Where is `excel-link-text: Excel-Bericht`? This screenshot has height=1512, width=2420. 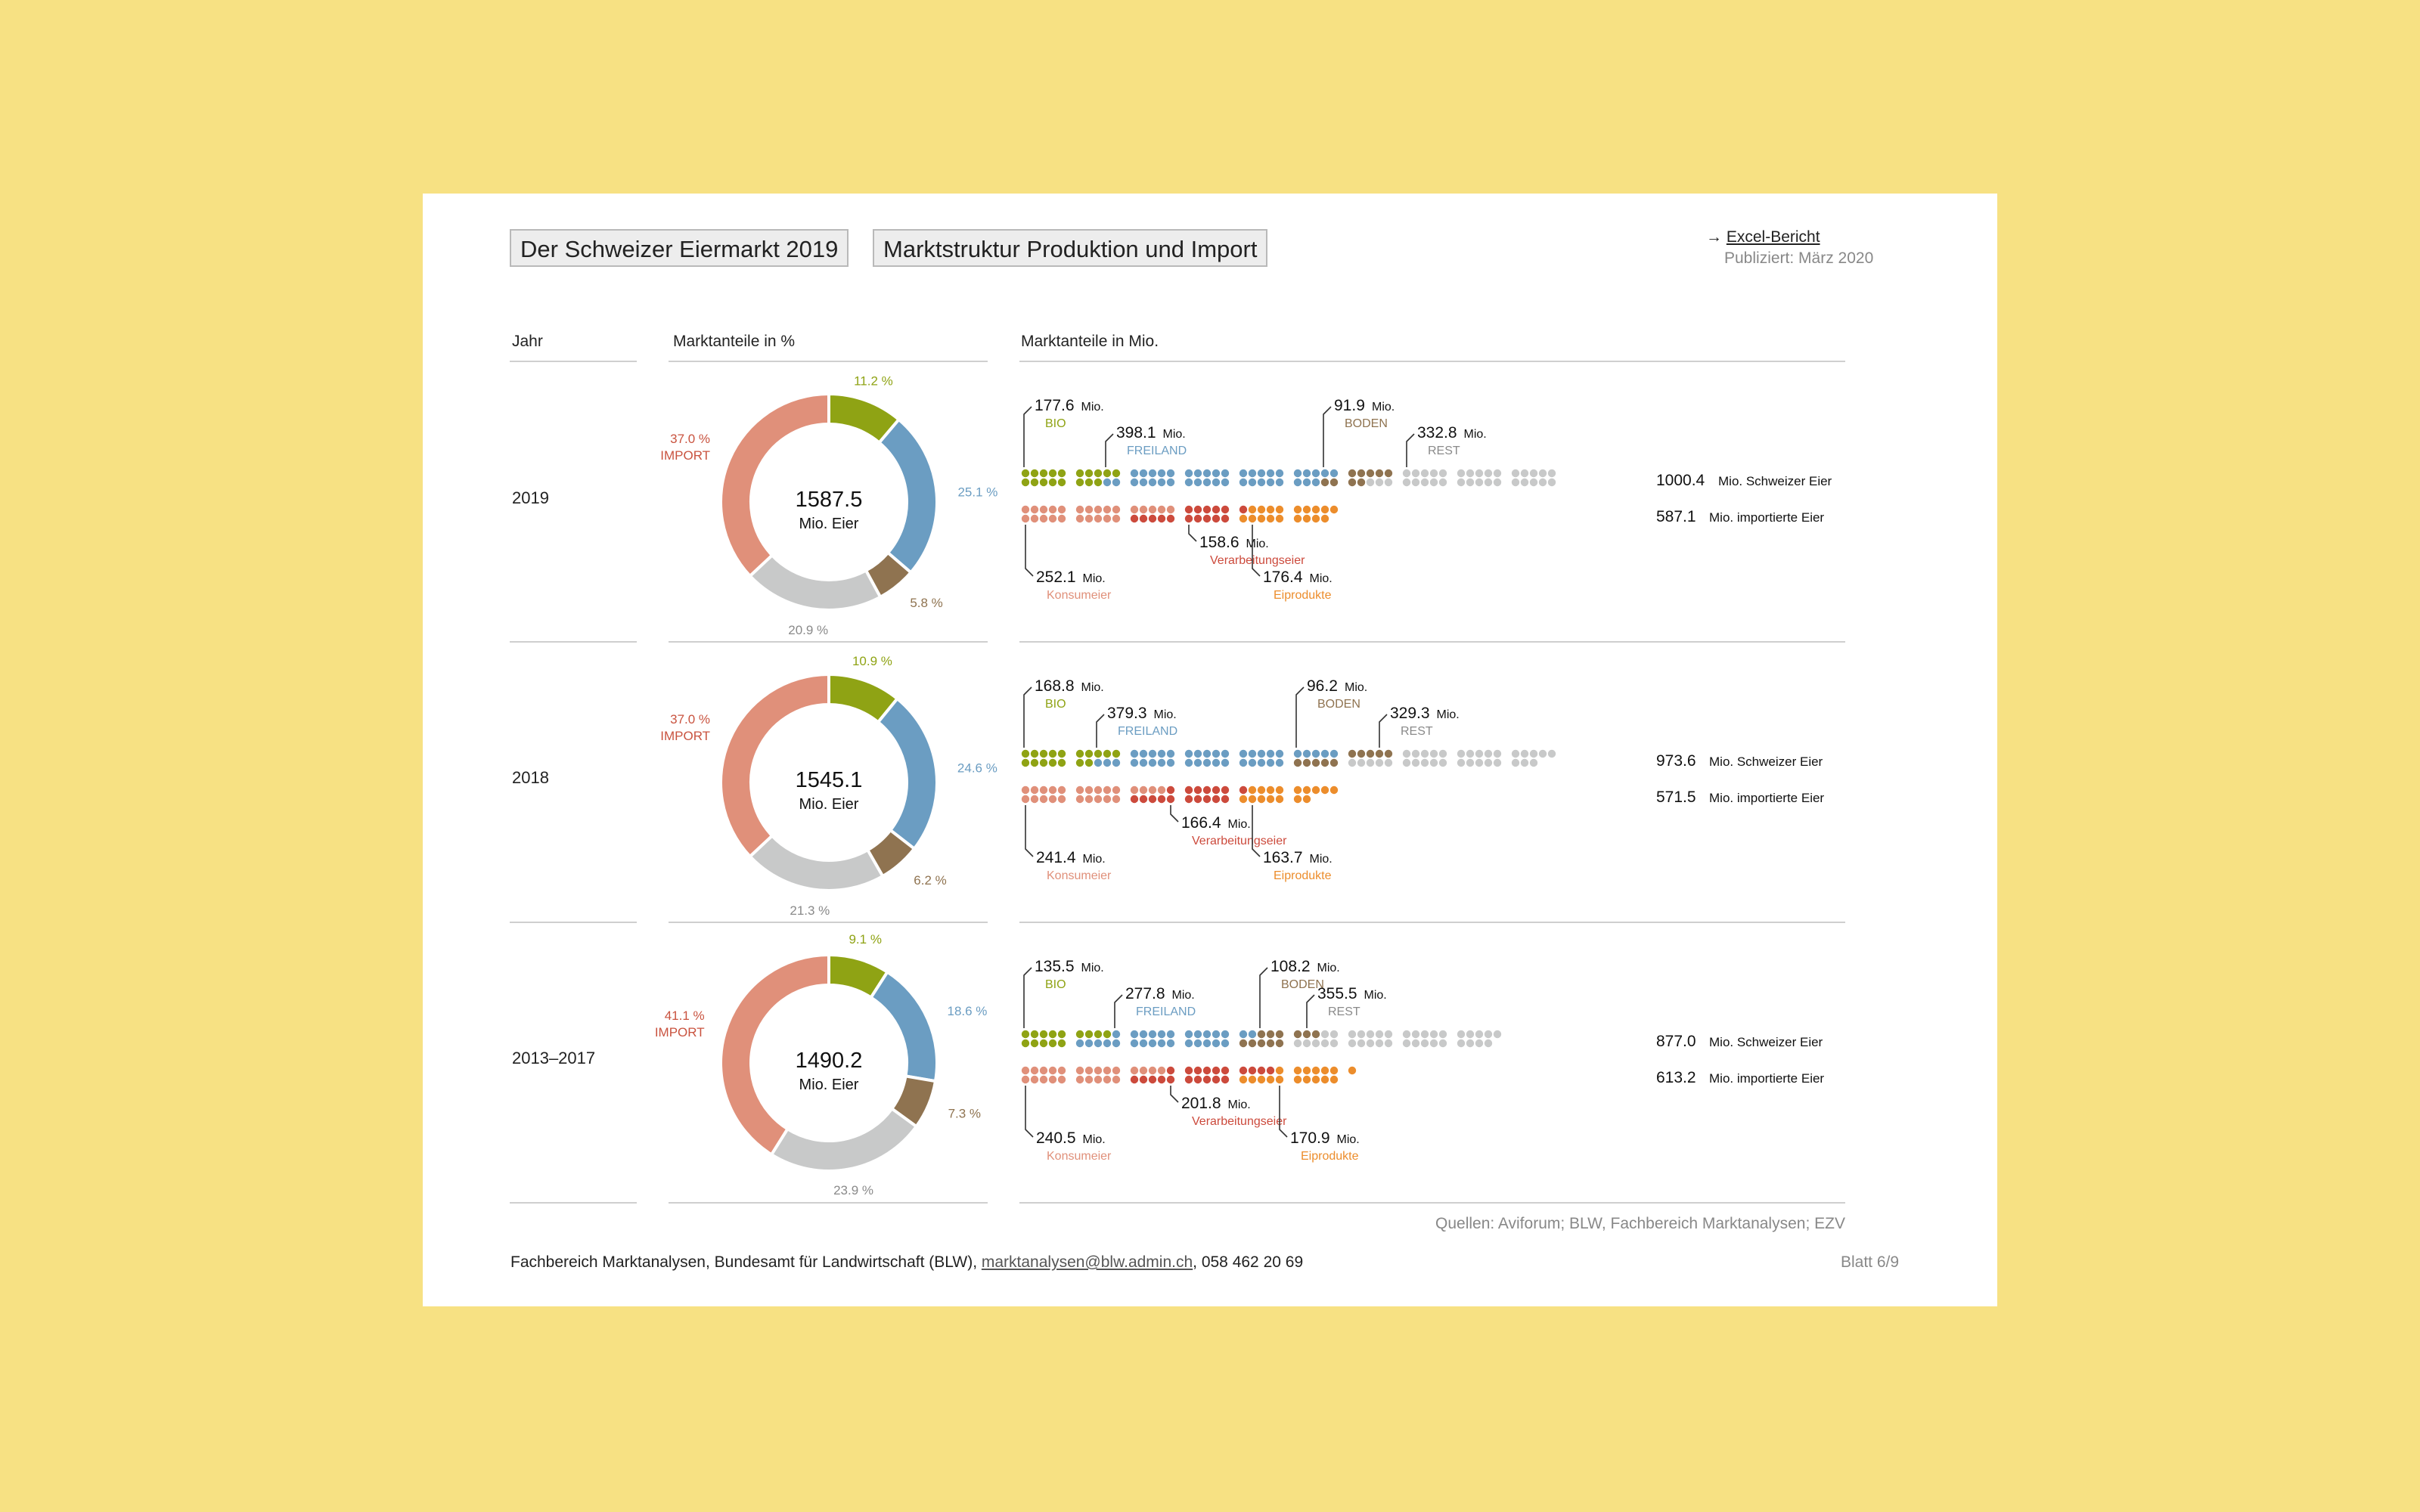 excel-link-text: Excel-Bericht is located at coordinates (1773, 237).